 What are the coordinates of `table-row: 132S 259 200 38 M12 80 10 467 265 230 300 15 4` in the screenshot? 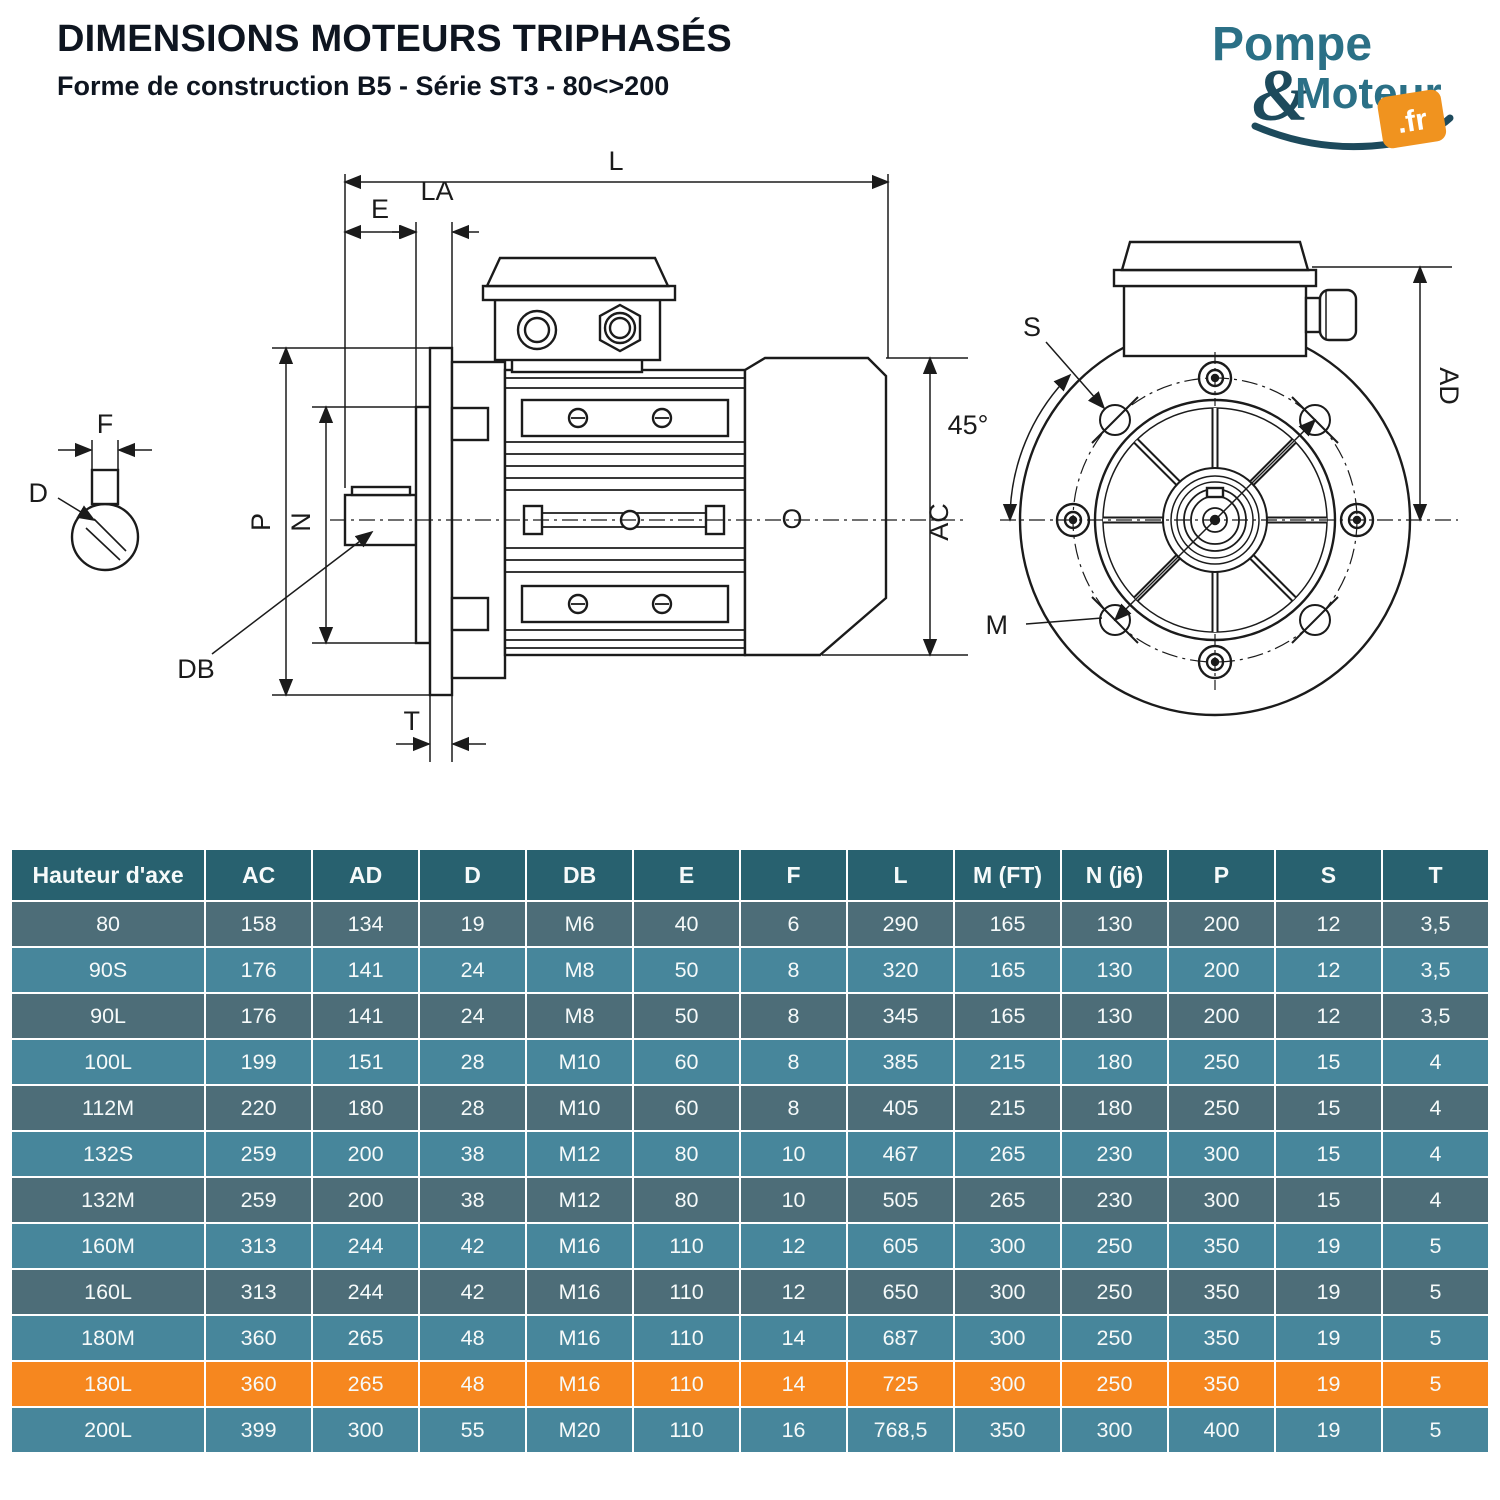 It's located at (750, 1154).